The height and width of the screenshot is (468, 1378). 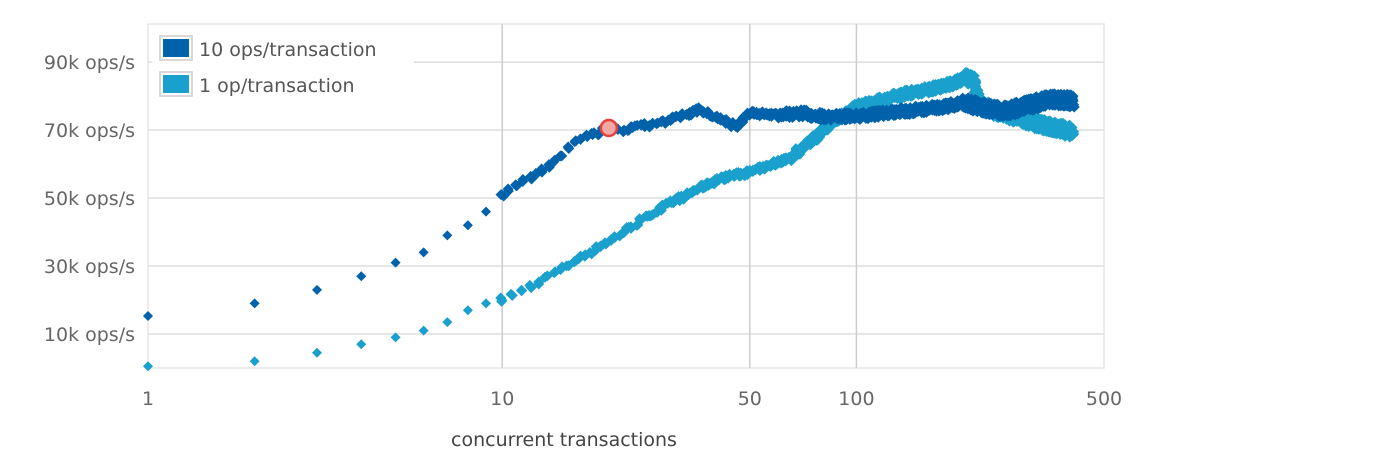 I want to click on y-tick-label: 30k ops/s, so click(x=89, y=267).